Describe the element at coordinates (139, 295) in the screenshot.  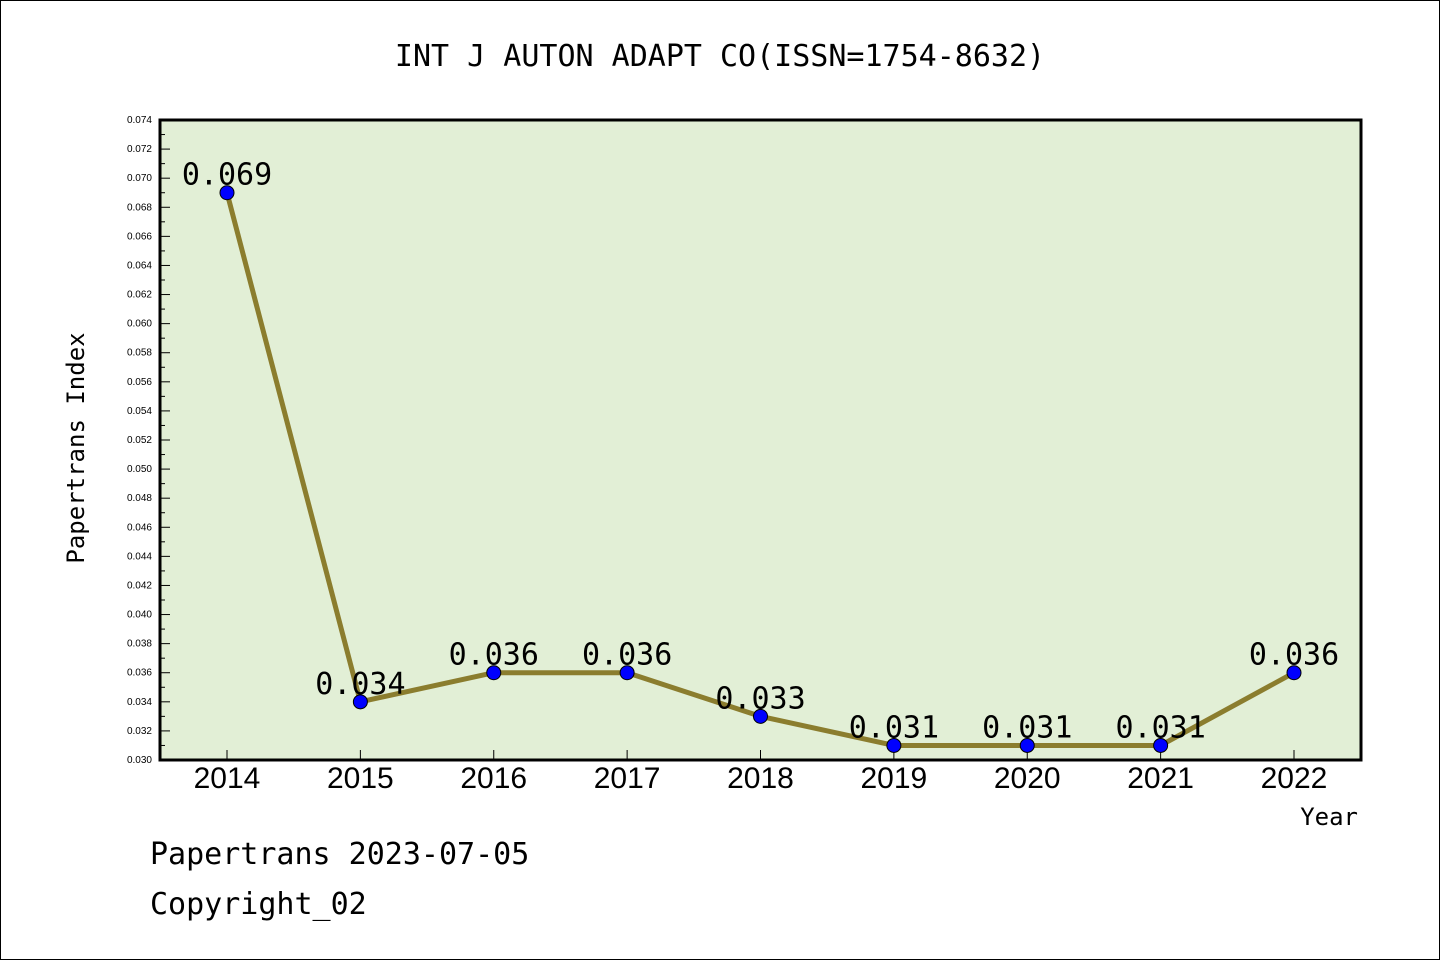
I see `y-tick-label: 0.062` at that location.